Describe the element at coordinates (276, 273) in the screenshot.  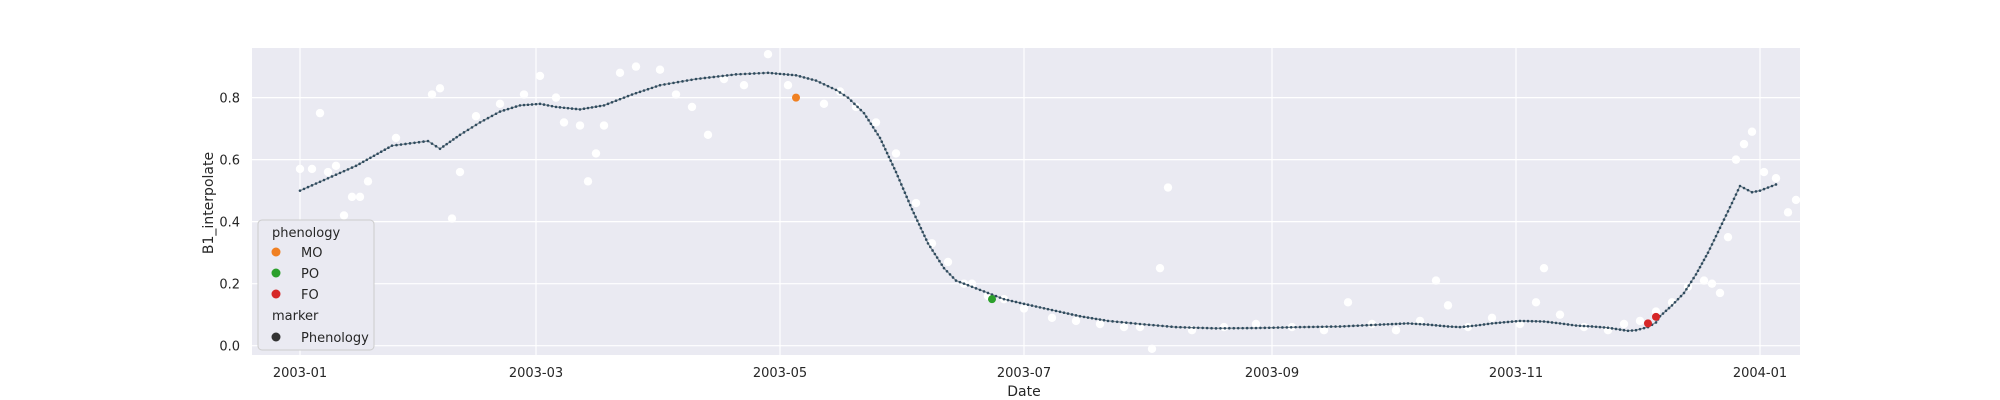
I see `legend-marker-po` at that location.